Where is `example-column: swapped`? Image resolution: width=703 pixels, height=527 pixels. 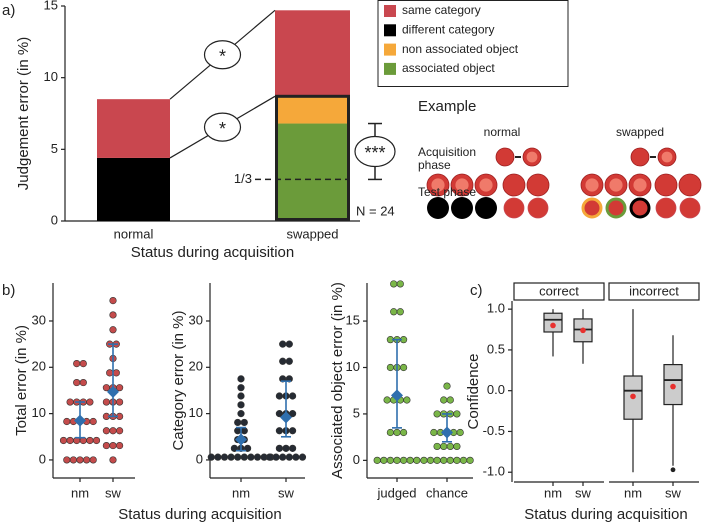
example-column: swapped is located at coordinates (640, 132).